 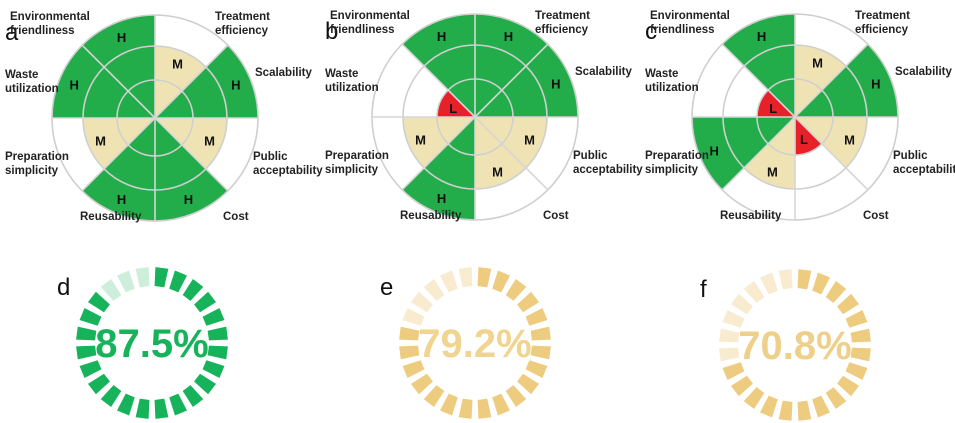 I want to click on axis-label-line: utilization, so click(x=352, y=88).